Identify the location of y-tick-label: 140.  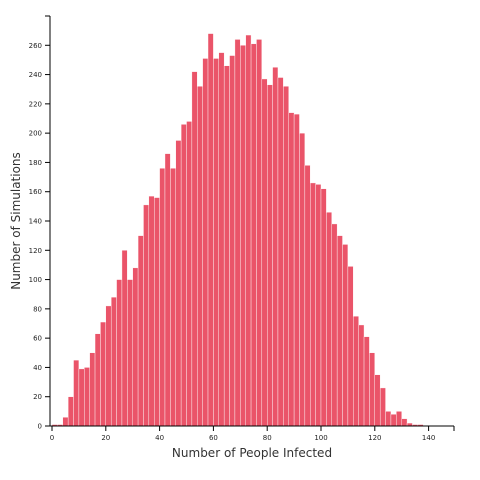
(35, 222).